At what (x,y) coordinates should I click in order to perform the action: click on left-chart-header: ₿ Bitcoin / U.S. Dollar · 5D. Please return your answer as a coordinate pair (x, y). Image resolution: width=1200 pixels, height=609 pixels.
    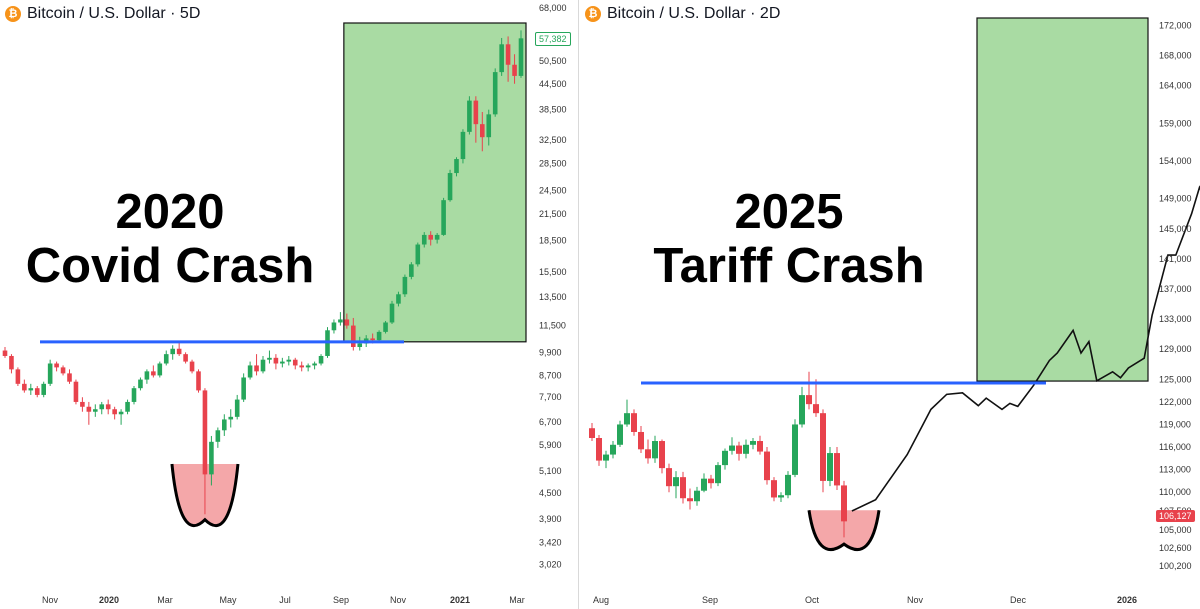
    Looking at the image, I should click on (102, 14).